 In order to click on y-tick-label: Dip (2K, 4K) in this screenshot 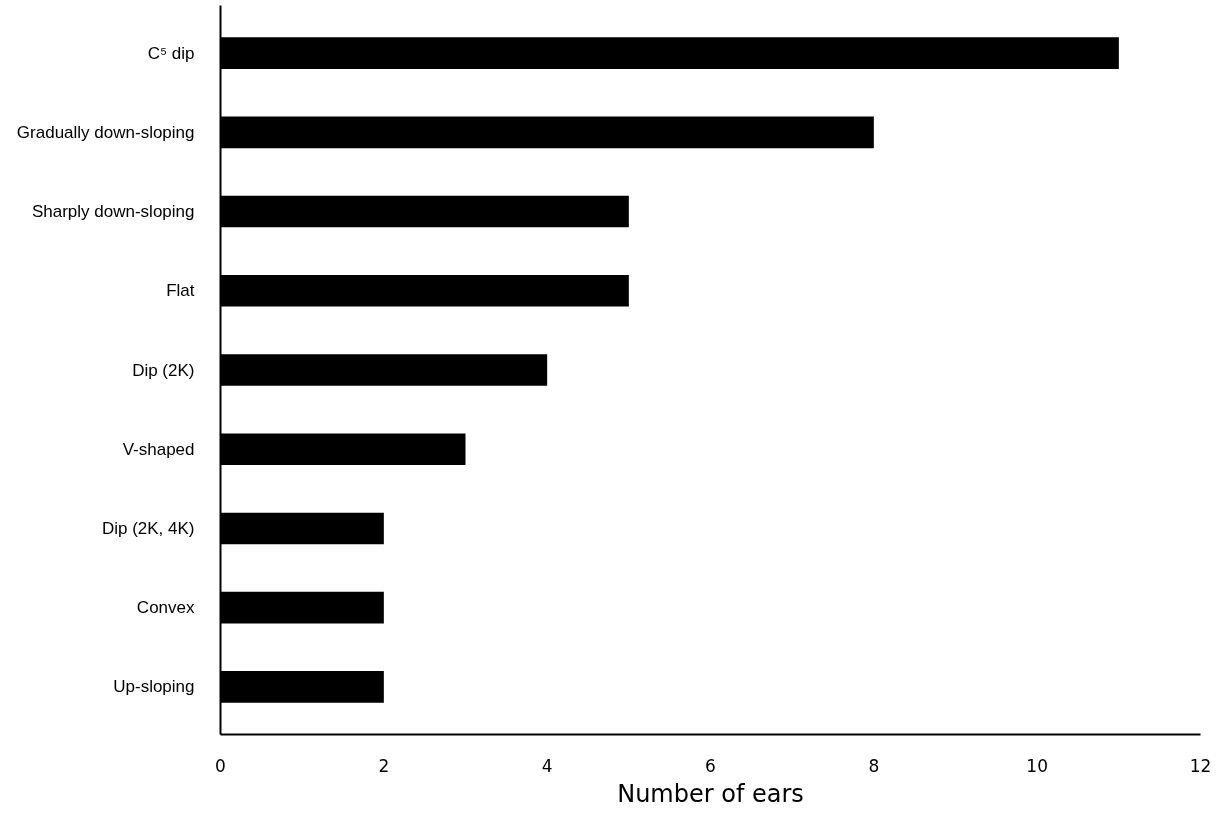, I will do `click(148, 528)`.